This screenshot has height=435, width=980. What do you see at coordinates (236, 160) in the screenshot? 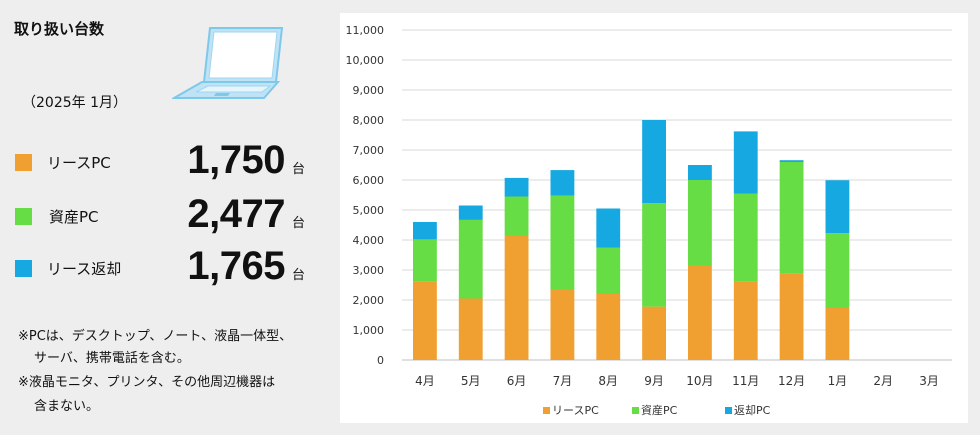
I see `lease-pc-value: 1,750` at bounding box center [236, 160].